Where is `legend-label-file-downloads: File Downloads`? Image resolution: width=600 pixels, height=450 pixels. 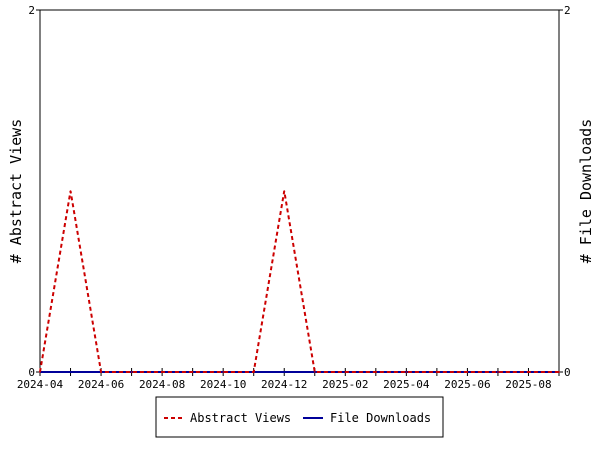 legend-label-file-downloads: File Downloads is located at coordinates (380, 418).